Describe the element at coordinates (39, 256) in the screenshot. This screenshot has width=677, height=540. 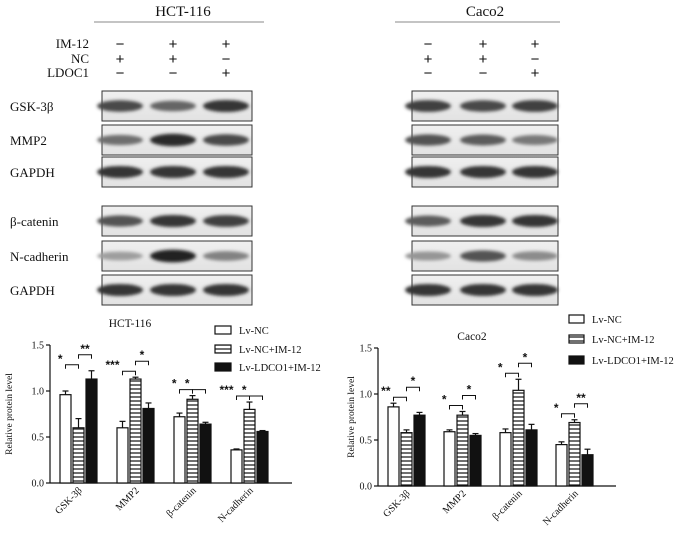
I see `blot-row-label: N-cadherin` at that location.